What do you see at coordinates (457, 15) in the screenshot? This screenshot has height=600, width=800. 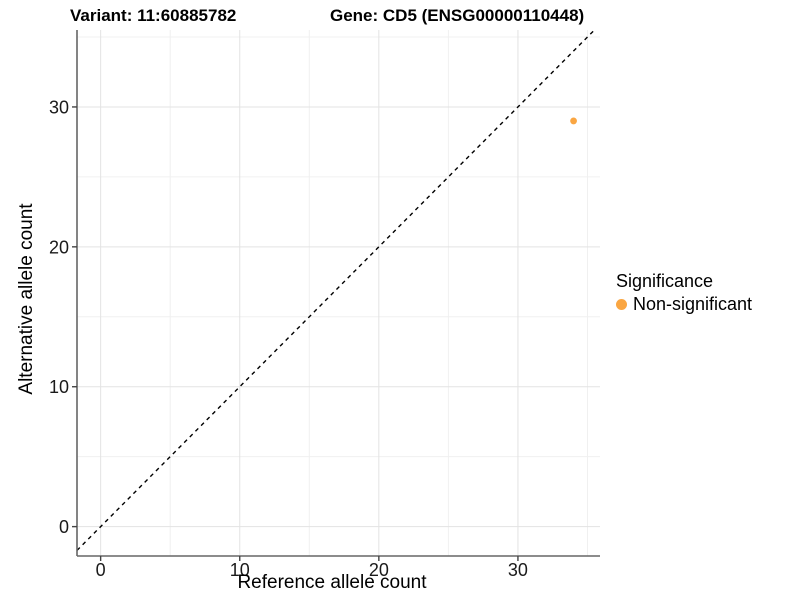 I see `plot-title-gene: Gene: CD5 (ENSG00000110448)` at bounding box center [457, 15].